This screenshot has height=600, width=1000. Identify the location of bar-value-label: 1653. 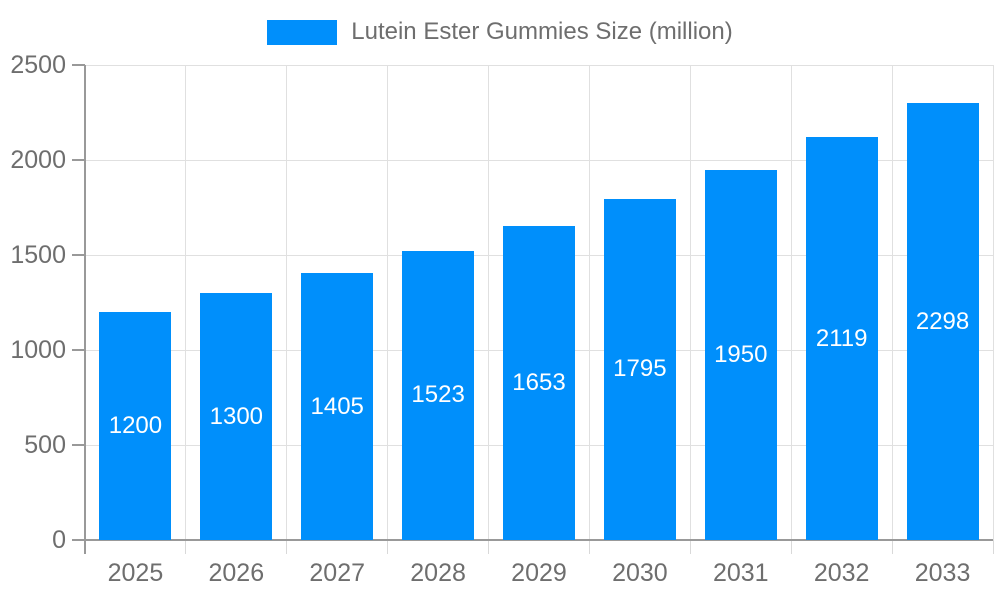
(539, 382).